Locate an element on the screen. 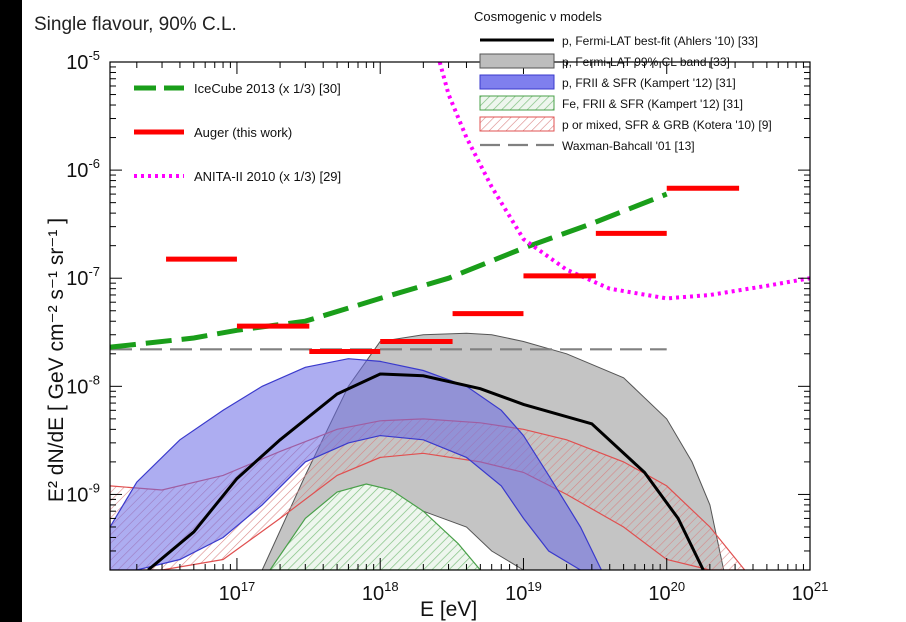 This screenshot has width=906, height=622. legend-limit-label: ANITA-II 2010 (x 1/3) [29] is located at coordinates (267, 176).